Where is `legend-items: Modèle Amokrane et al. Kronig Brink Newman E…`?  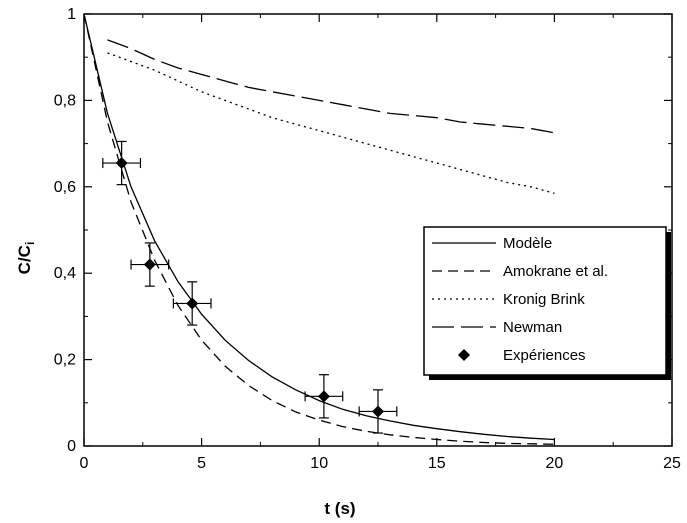
legend-items: Modèle Amokrane et al. Kronig Brink Newman E… is located at coordinates (520, 299).